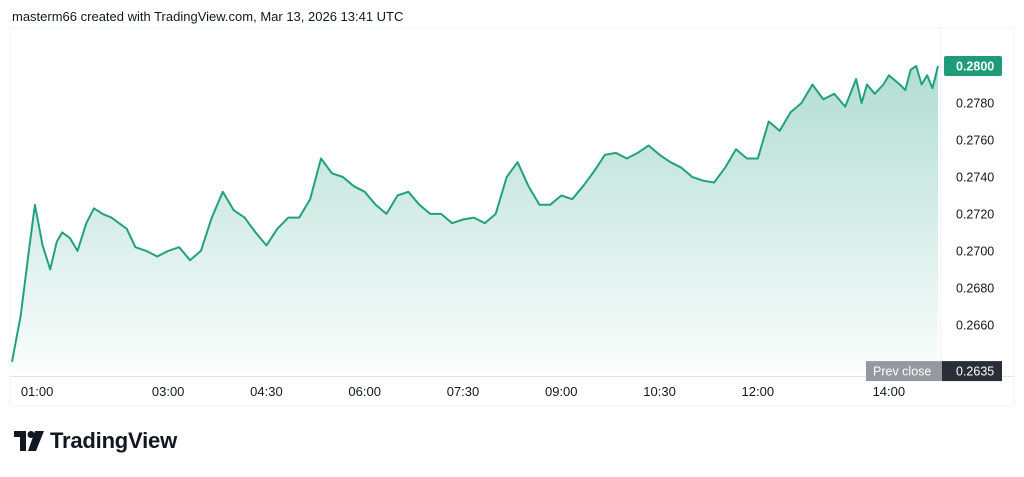 The height and width of the screenshot is (477, 1024). What do you see at coordinates (758, 391) in the screenshot?
I see `time-tick-label: 12:00` at bounding box center [758, 391].